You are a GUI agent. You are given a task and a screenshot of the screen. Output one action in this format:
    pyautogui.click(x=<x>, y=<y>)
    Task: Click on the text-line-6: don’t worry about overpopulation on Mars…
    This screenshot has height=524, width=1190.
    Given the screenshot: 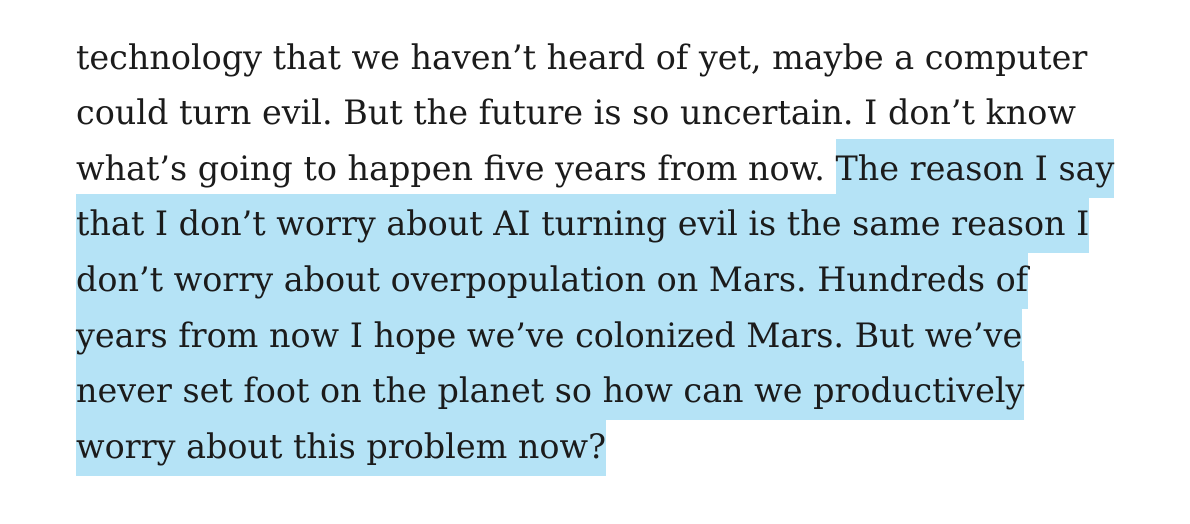 What is the action you would take?
    pyautogui.click(x=616, y=279)
    